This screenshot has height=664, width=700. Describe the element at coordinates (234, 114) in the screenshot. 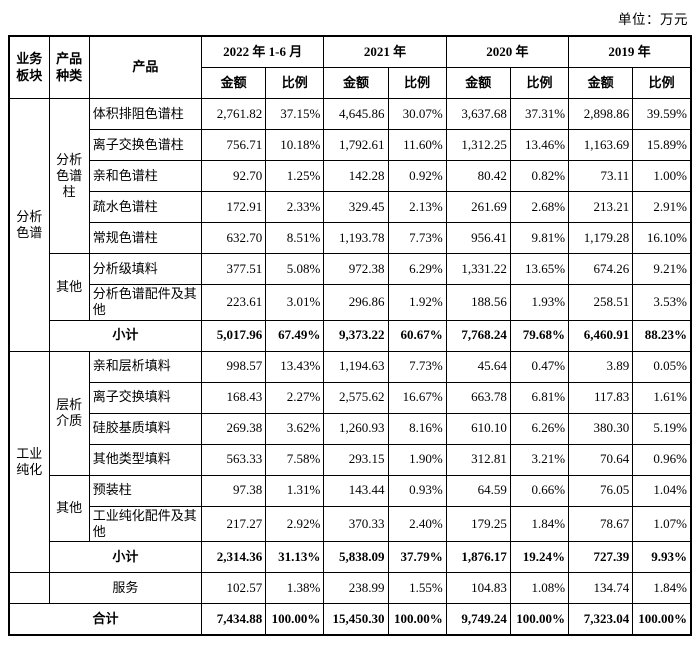

I see `amount-cell: 2,761.82` at that location.